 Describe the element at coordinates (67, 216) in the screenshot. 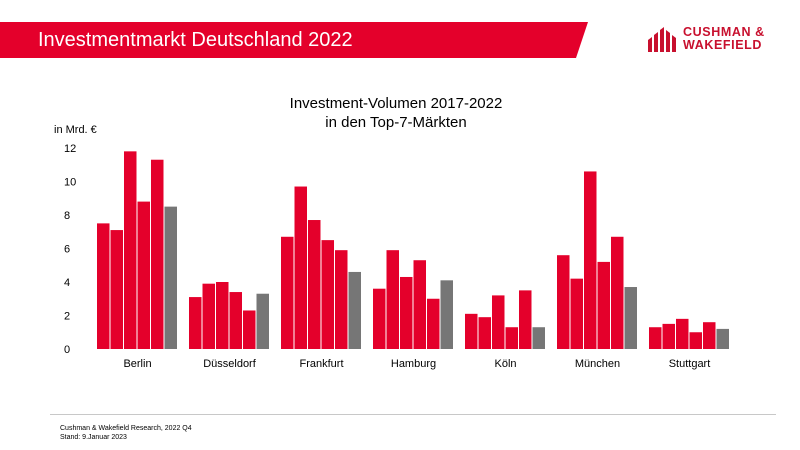

I see `y-tick-label: 8` at that location.